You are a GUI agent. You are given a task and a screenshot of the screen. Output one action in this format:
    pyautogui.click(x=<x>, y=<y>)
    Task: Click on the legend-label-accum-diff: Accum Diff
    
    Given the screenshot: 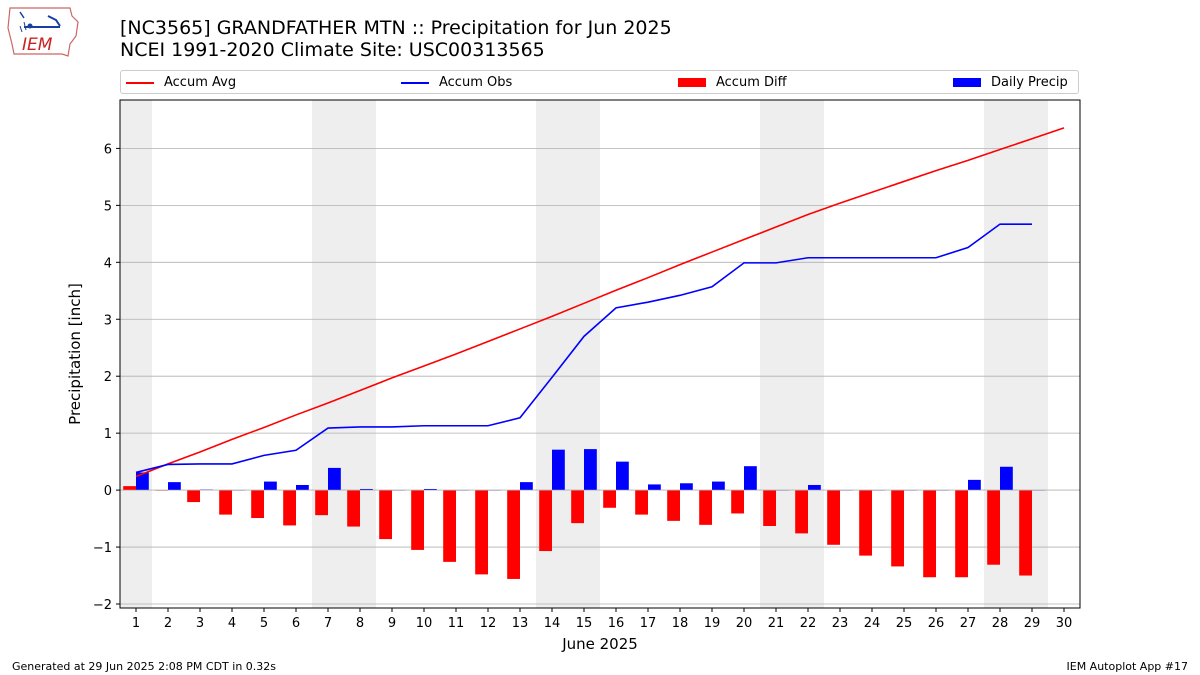 What is the action you would take?
    pyautogui.click(x=751, y=82)
    